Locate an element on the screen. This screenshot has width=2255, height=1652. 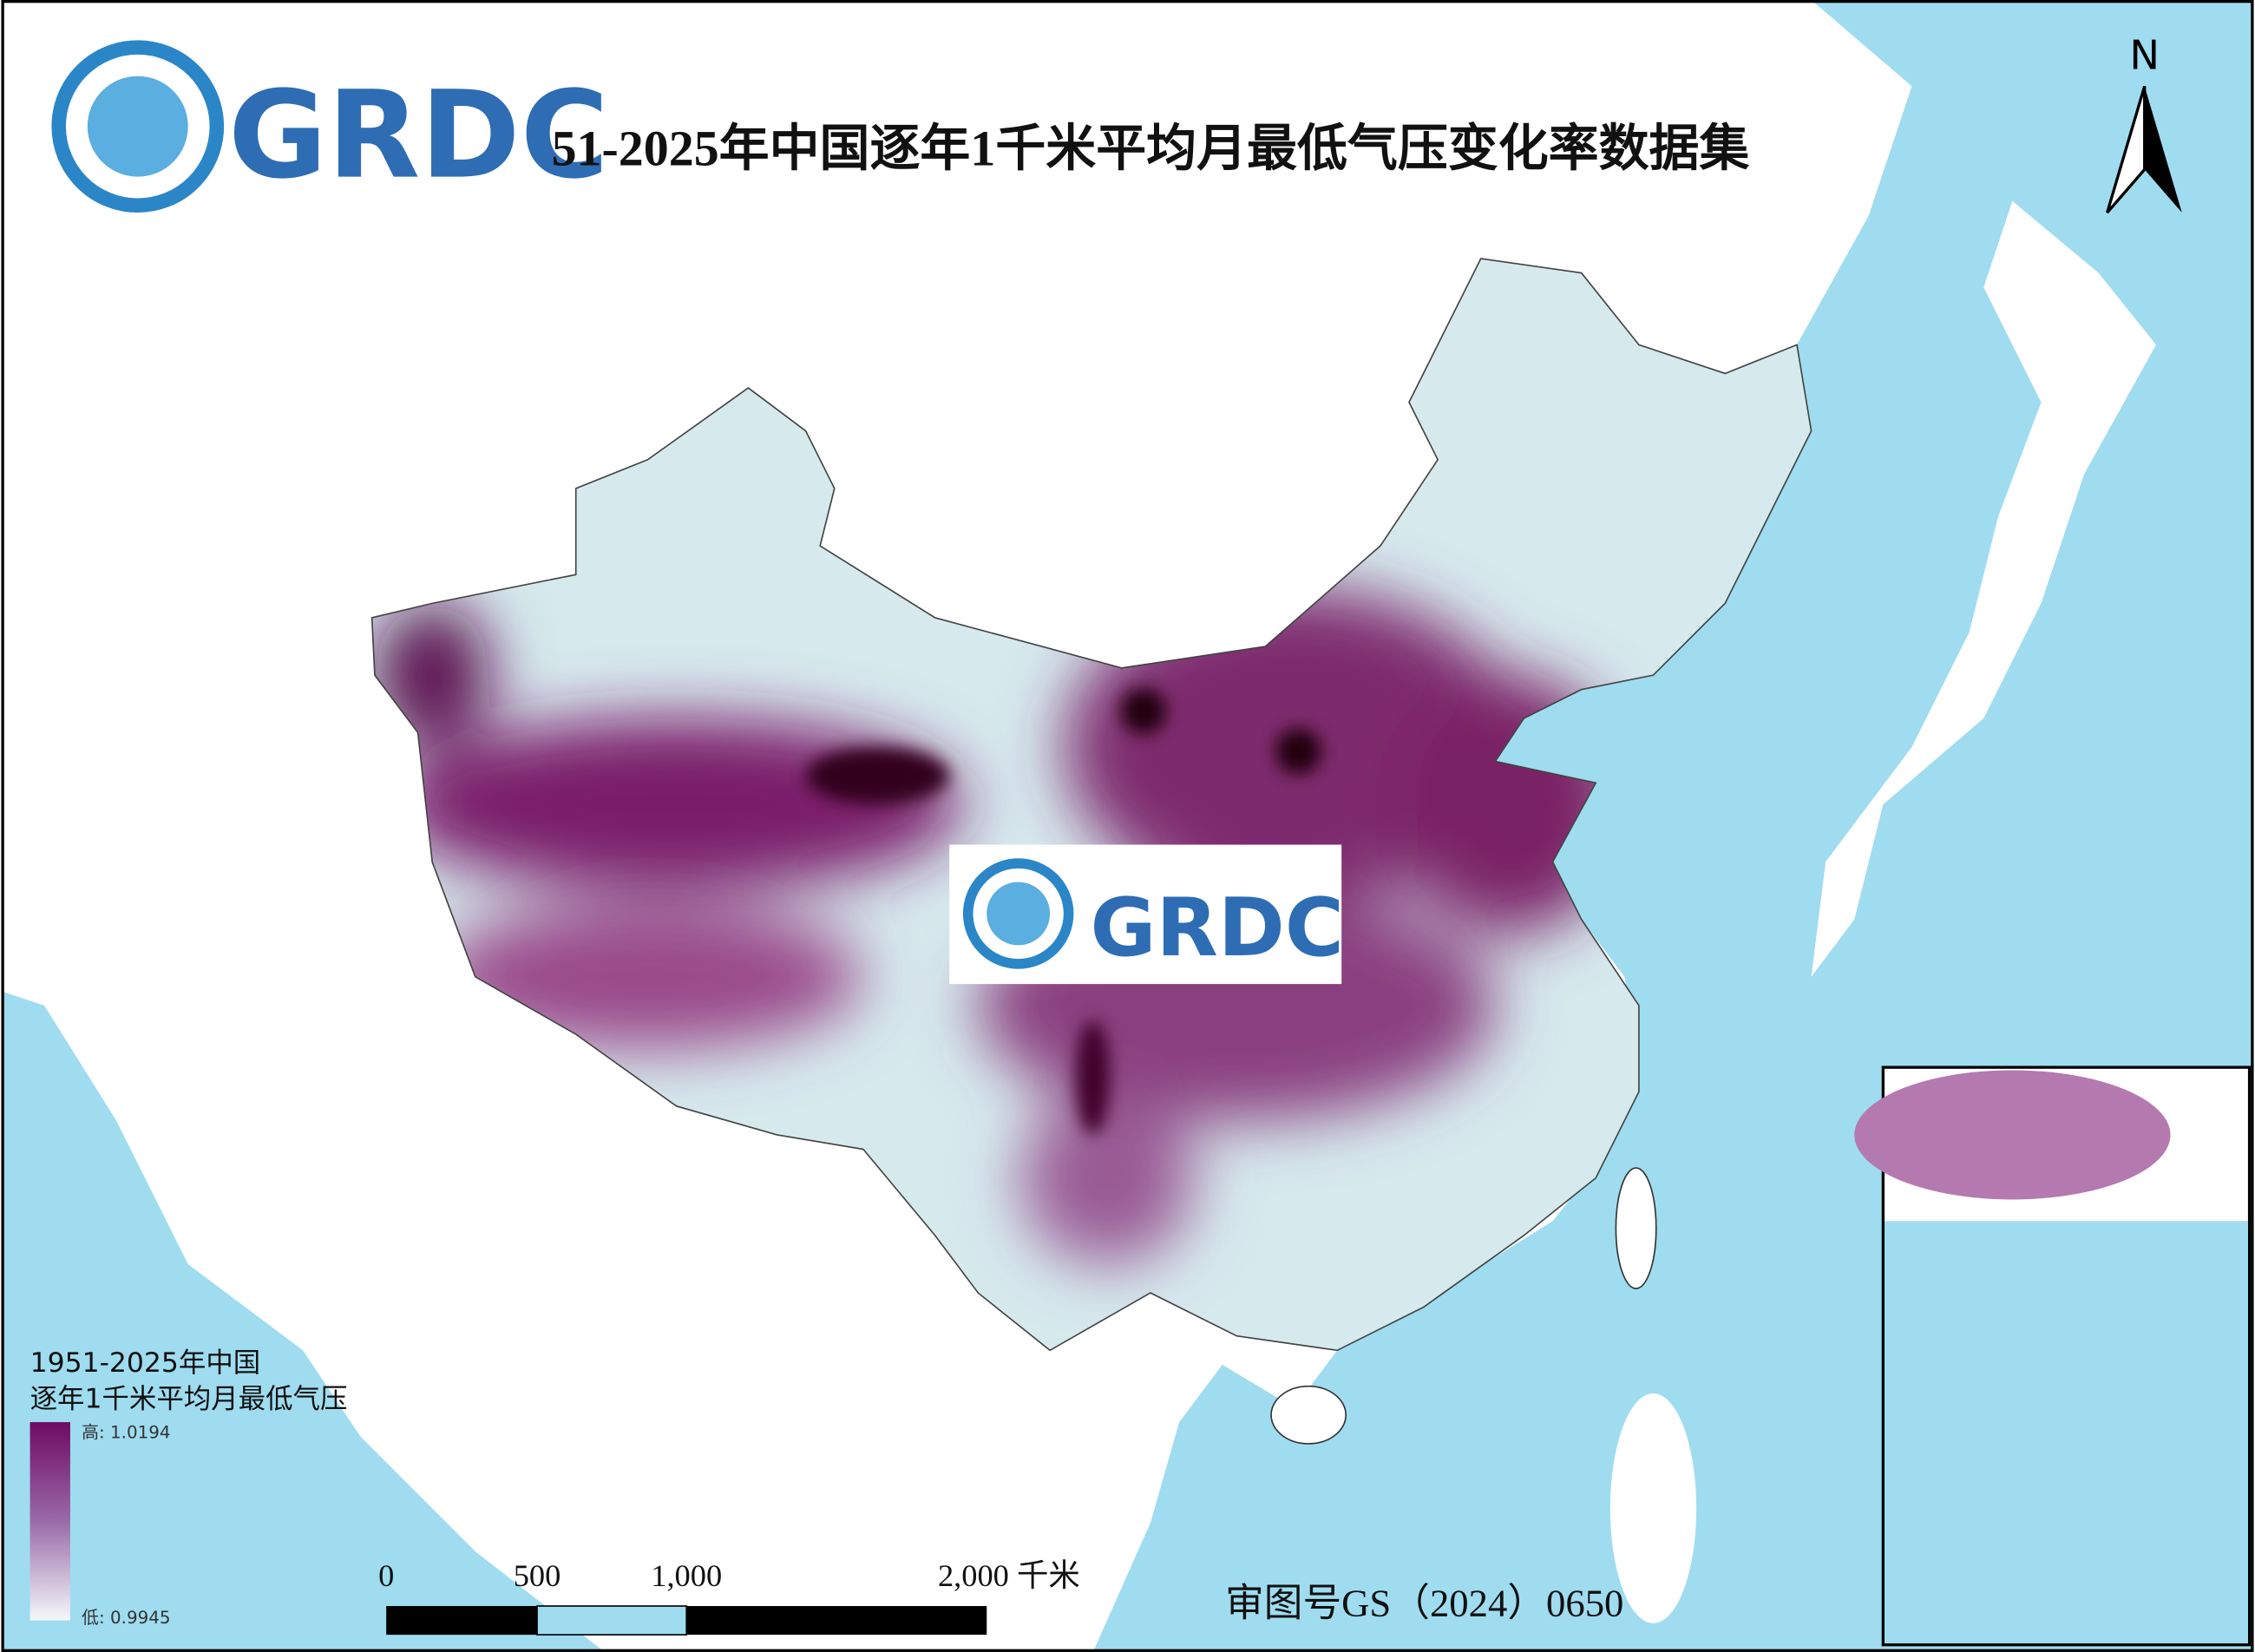
watermark: GRDC is located at coordinates (1146, 914).